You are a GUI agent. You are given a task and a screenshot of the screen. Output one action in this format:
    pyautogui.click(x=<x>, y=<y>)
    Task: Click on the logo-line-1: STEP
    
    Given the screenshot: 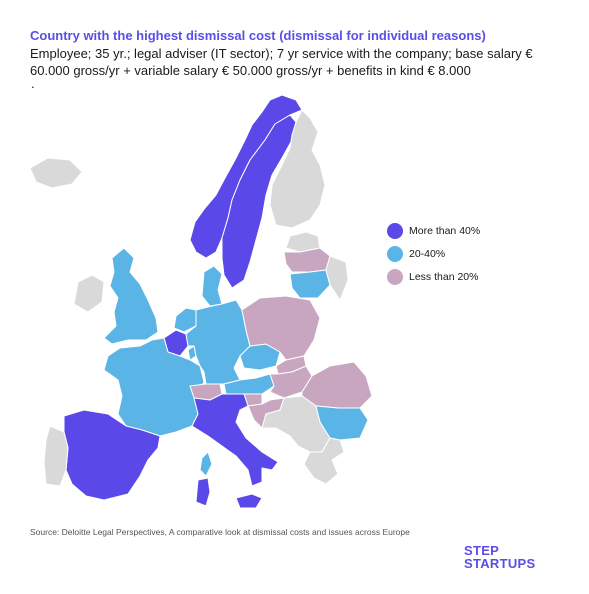 What is the action you would take?
    pyautogui.click(x=482, y=550)
    